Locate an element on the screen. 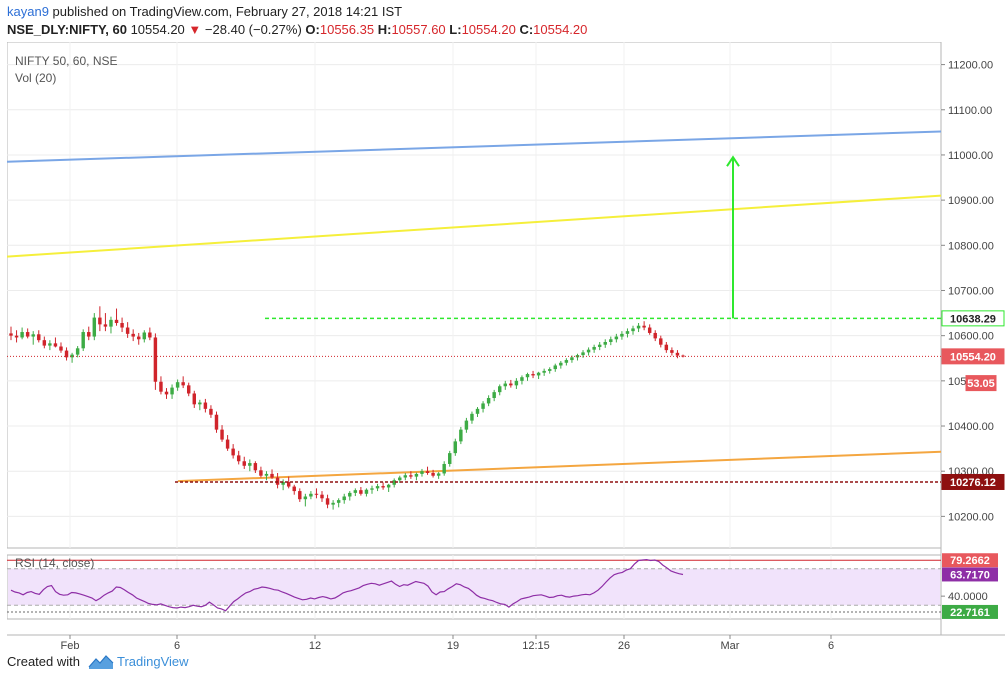 The image size is (1005, 679). rsi-marker is located at coordinates (970, 611).